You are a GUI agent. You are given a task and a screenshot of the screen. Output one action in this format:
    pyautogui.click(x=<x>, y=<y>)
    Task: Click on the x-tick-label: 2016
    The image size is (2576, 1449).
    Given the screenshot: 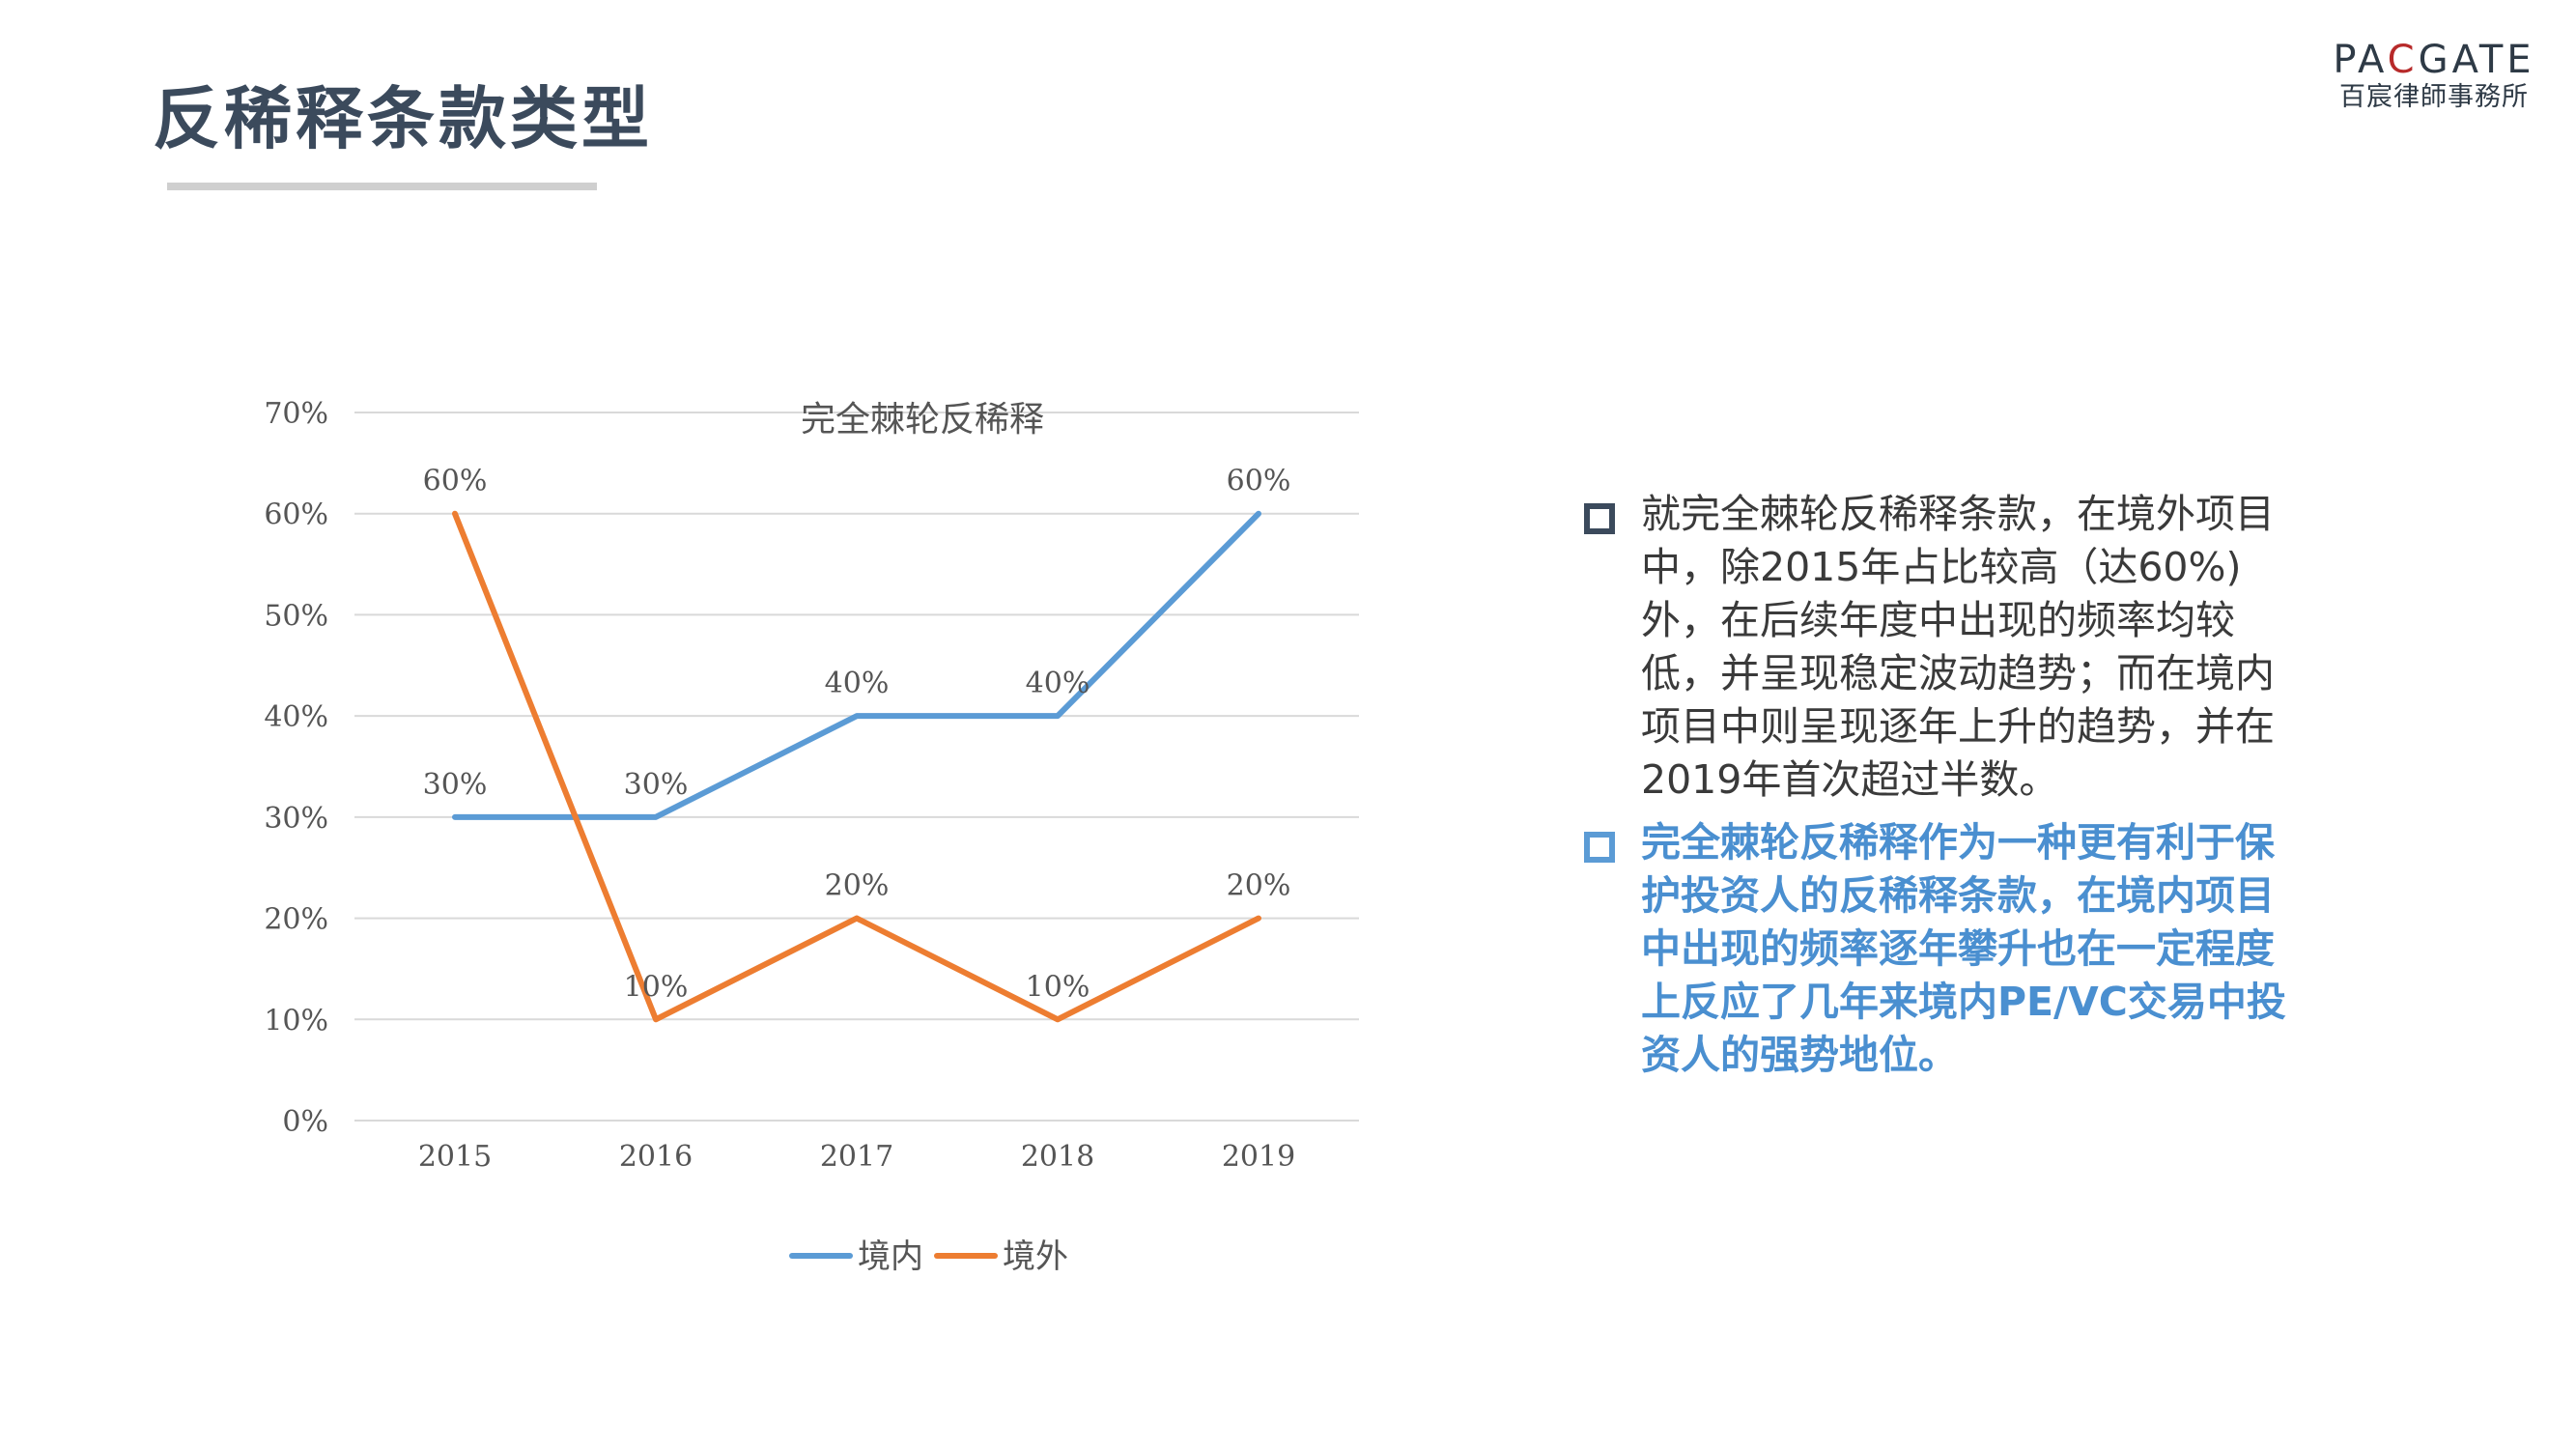 What is the action you would take?
    pyautogui.click(x=656, y=1157)
    